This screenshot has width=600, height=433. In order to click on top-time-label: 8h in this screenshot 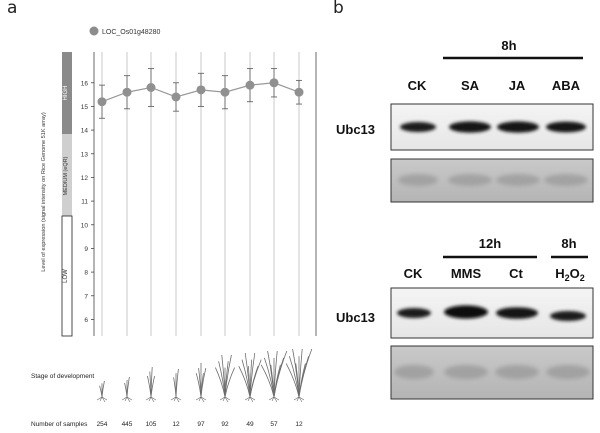, I will do `click(508, 45)`.